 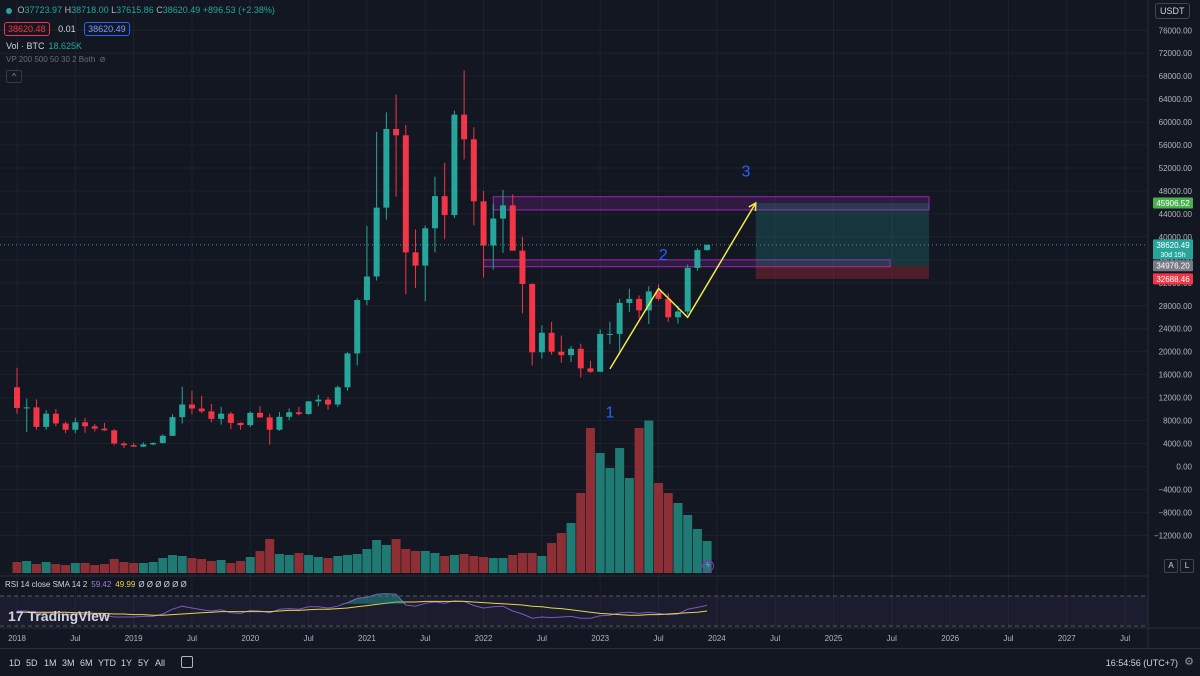 What do you see at coordinates (842, 234) in the screenshot?
I see `target-zone` at bounding box center [842, 234].